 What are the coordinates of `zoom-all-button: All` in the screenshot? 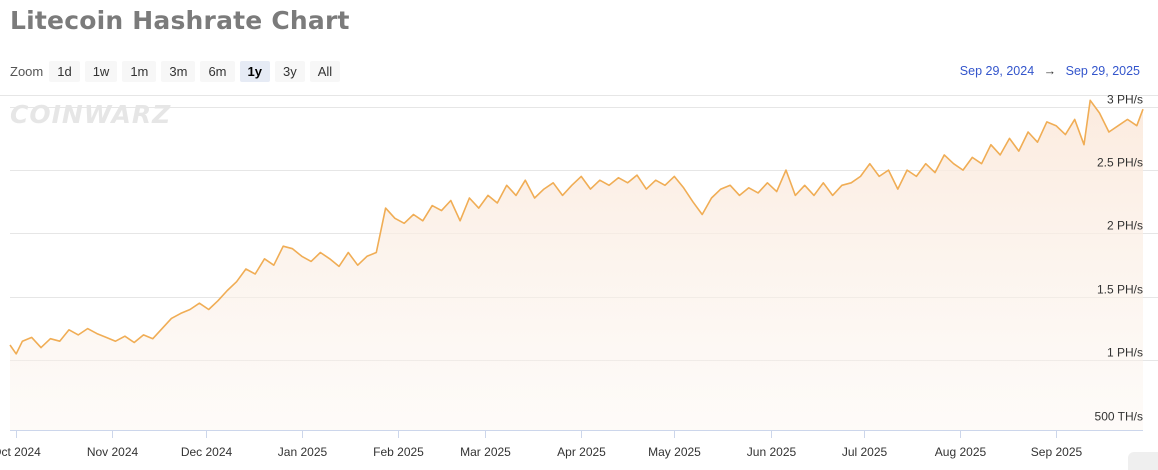 It's located at (325, 71).